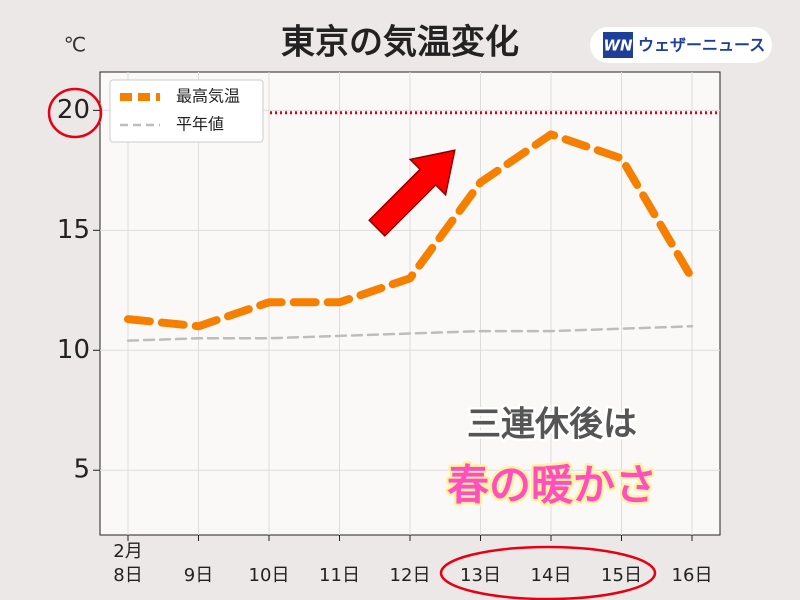 Image resolution: width=800 pixels, height=600 pixels. I want to click on y-tick-label: 5, so click(81, 470).